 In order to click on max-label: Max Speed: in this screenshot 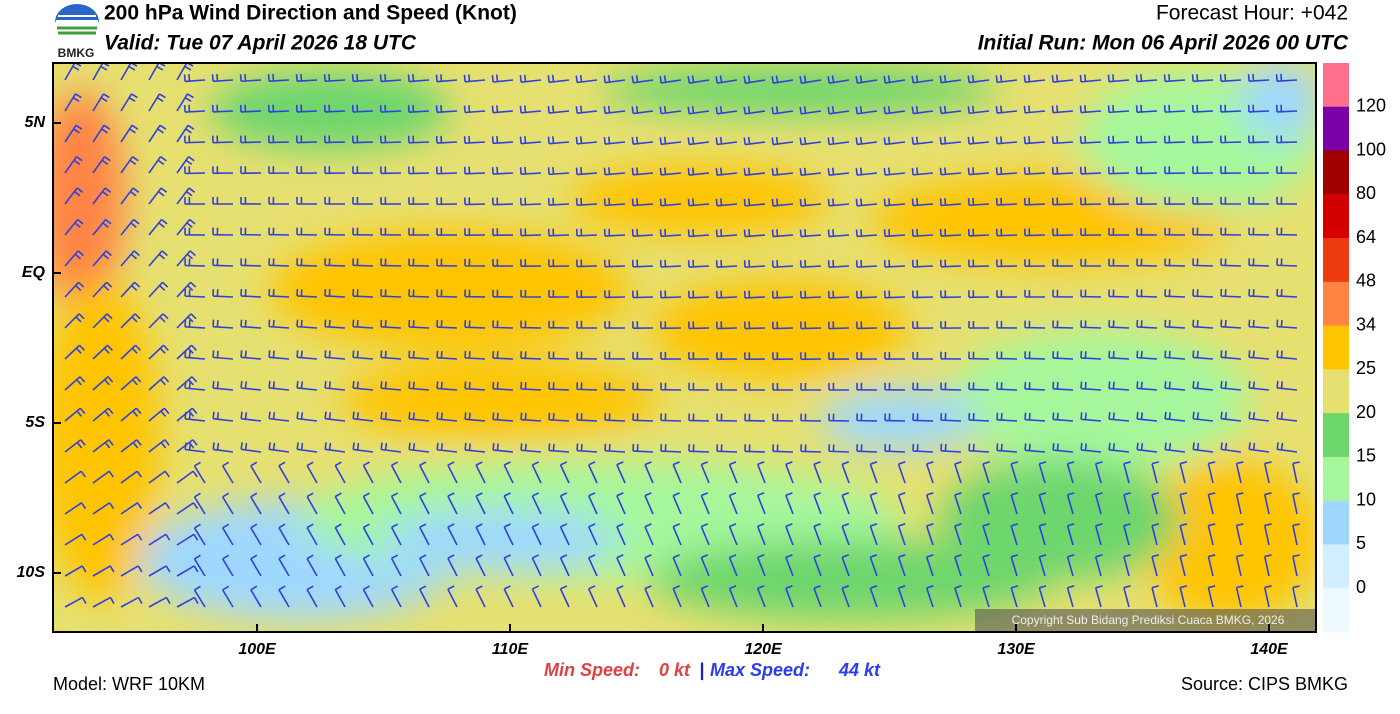, I will do `click(760, 670)`.